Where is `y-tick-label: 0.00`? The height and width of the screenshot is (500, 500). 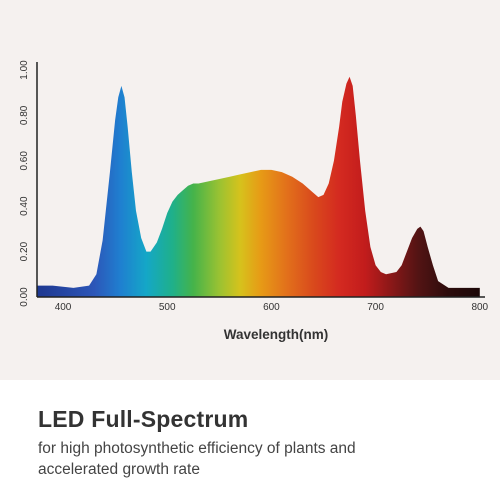
y-tick-label: 0.00 is located at coordinates (24, 297).